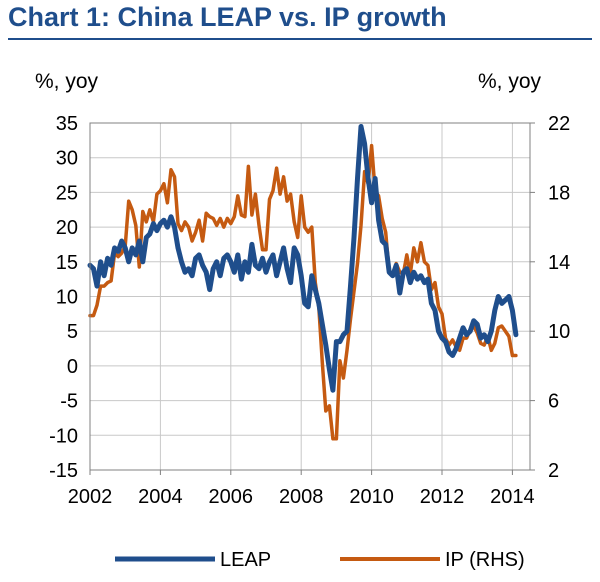  I want to click on x-tick-label: 2010, so click(371, 497).